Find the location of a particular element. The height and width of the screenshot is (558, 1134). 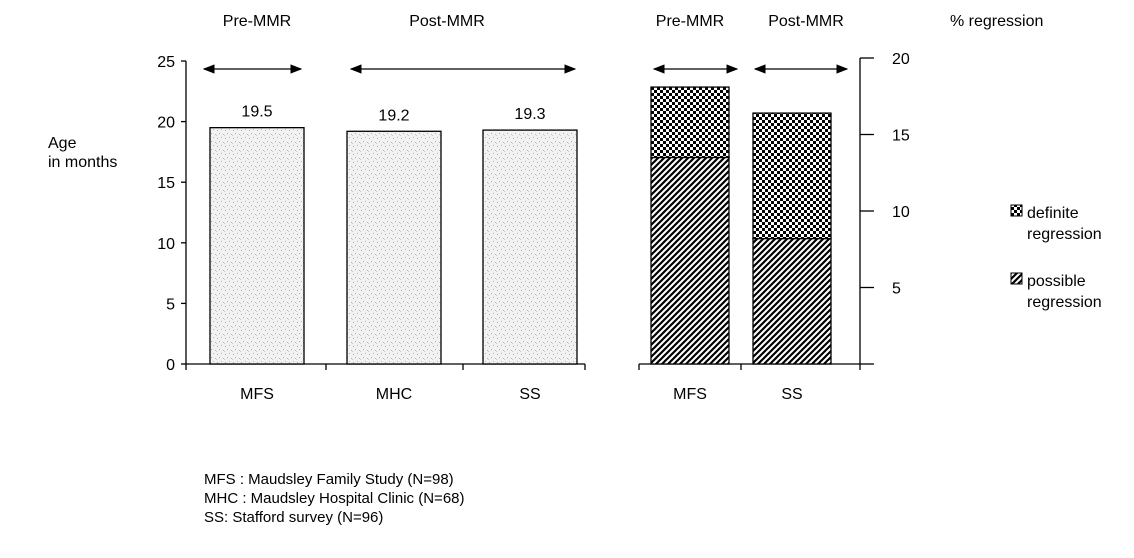

bar-ss-definite-regression is located at coordinates (792, 176).